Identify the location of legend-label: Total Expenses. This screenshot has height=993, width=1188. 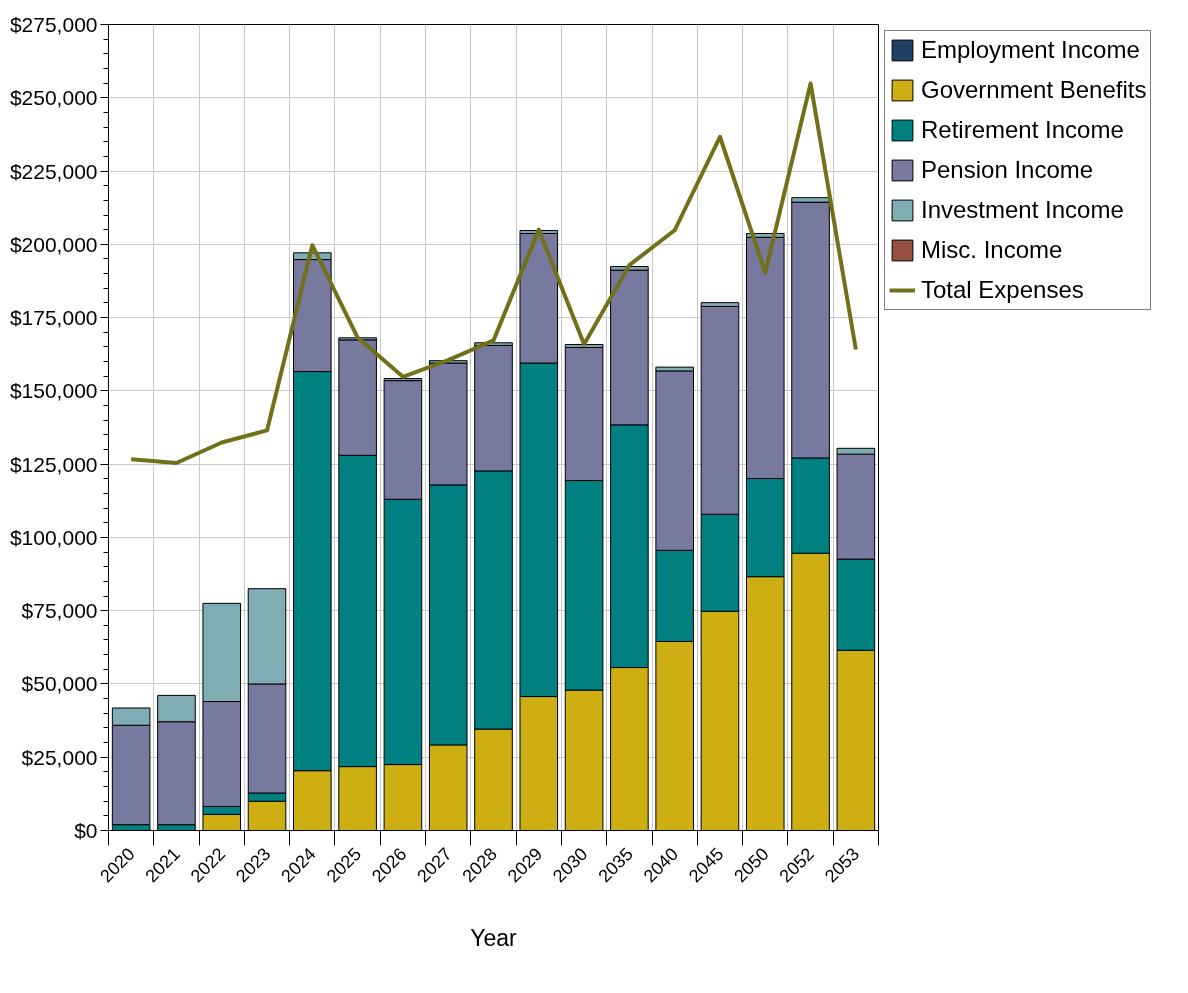
(1002, 290).